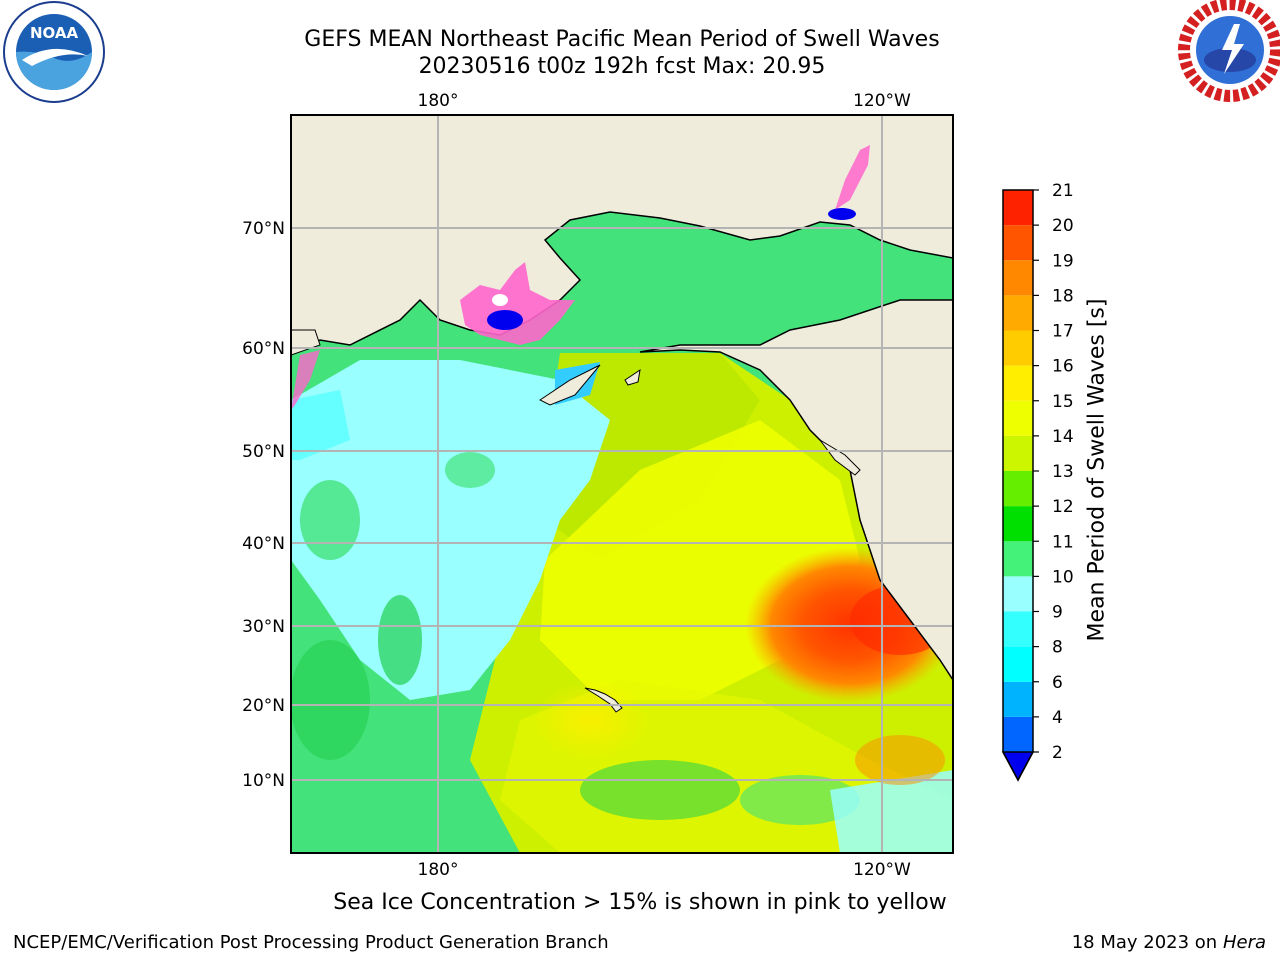 Image resolution: width=1280 pixels, height=960 pixels. I want to click on colorbar-tick-label: 20, so click(1063, 226).